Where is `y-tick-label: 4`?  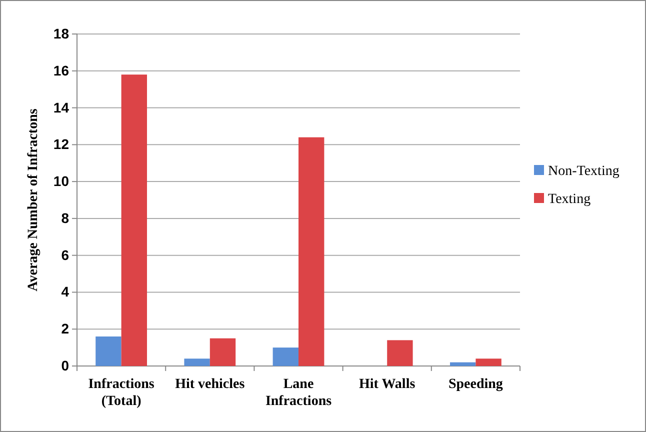 y-tick-label: 4 is located at coordinates (65, 292).